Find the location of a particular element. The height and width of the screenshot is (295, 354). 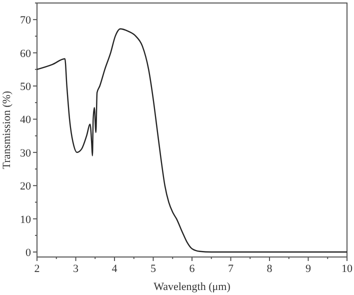

x-tick-label: 10 is located at coordinates (347, 269).